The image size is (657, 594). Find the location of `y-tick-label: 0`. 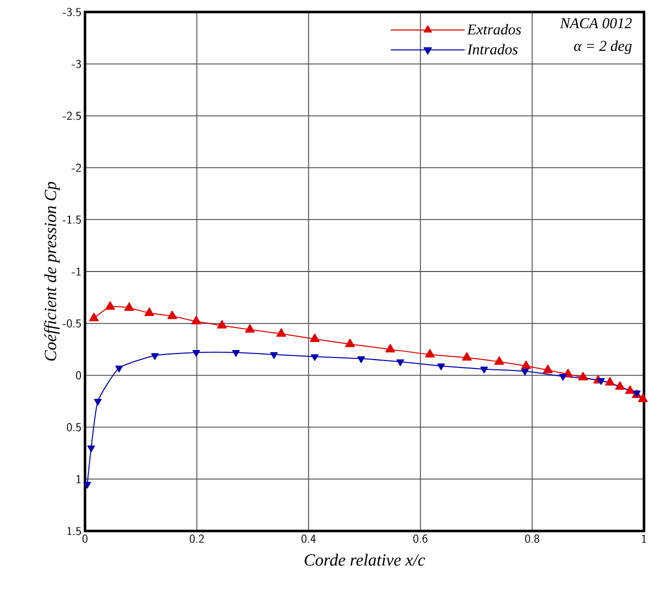

y-tick-label: 0 is located at coordinates (78, 375).